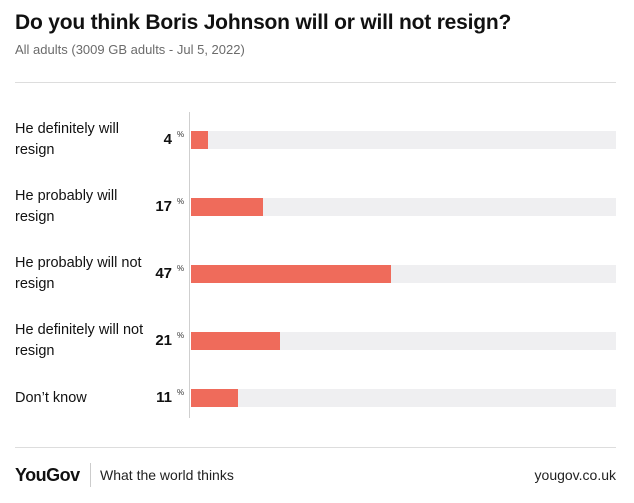 This screenshot has height=503, width=634. I want to click on category-label: He probably will not resign, so click(78, 273).